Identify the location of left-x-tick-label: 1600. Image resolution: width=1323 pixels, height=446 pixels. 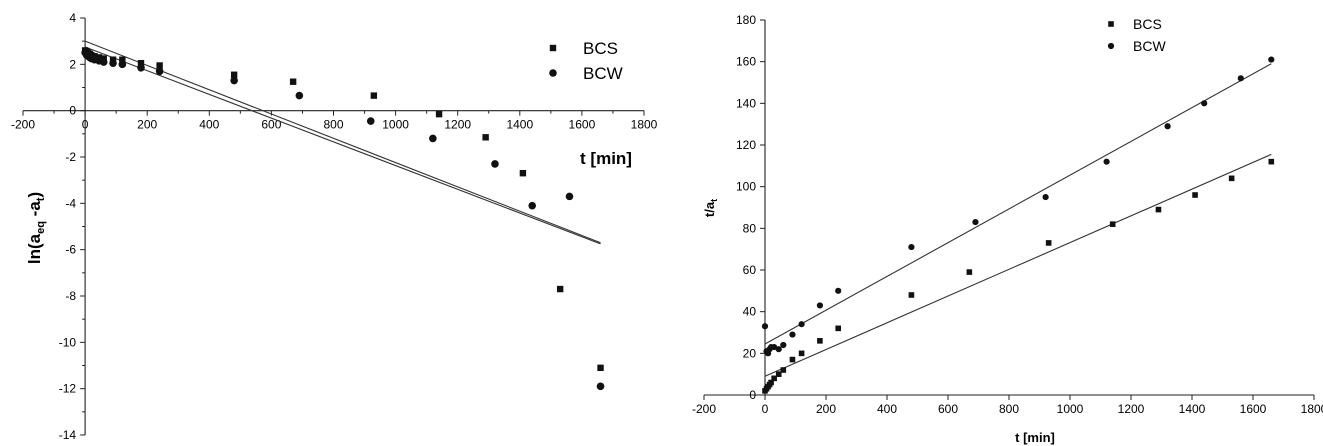
(582, 125).